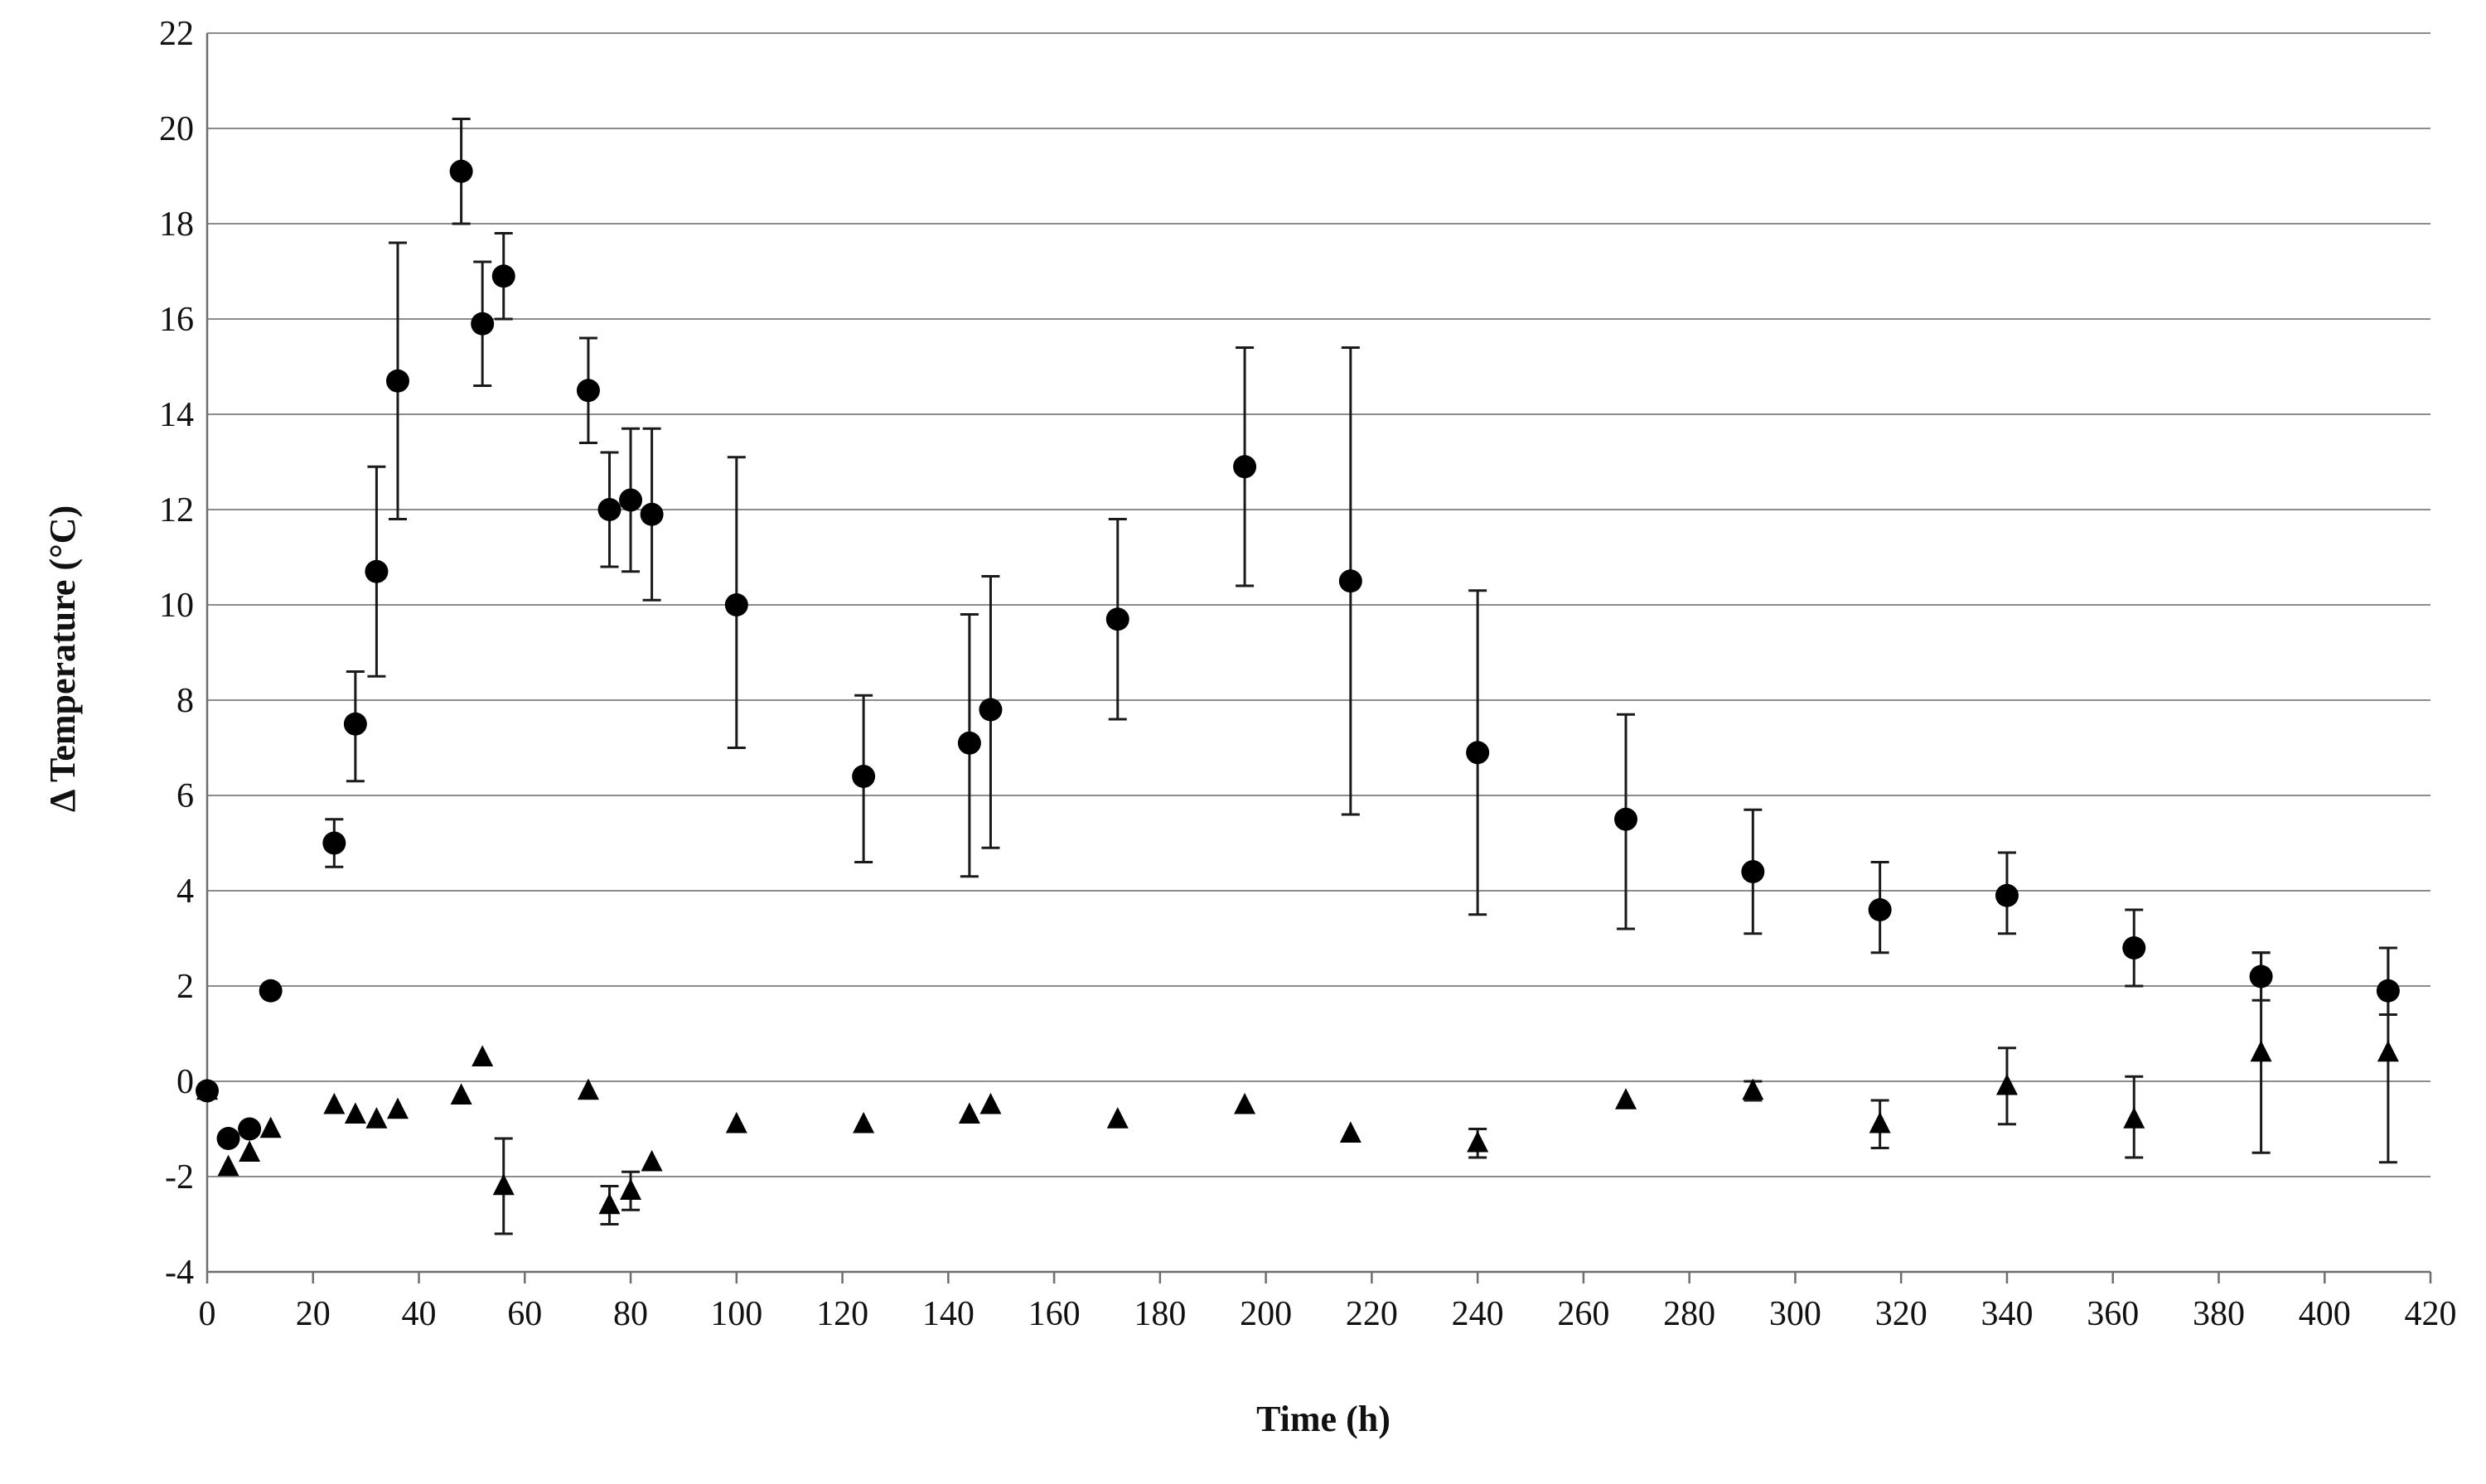 This screenshot has width=2486, height=1484. What do you see at coordinates (62, 658) in the screenshot?
I see `y-axis-title: Δ Temperature (°C)` at bounding box center [62, 658].